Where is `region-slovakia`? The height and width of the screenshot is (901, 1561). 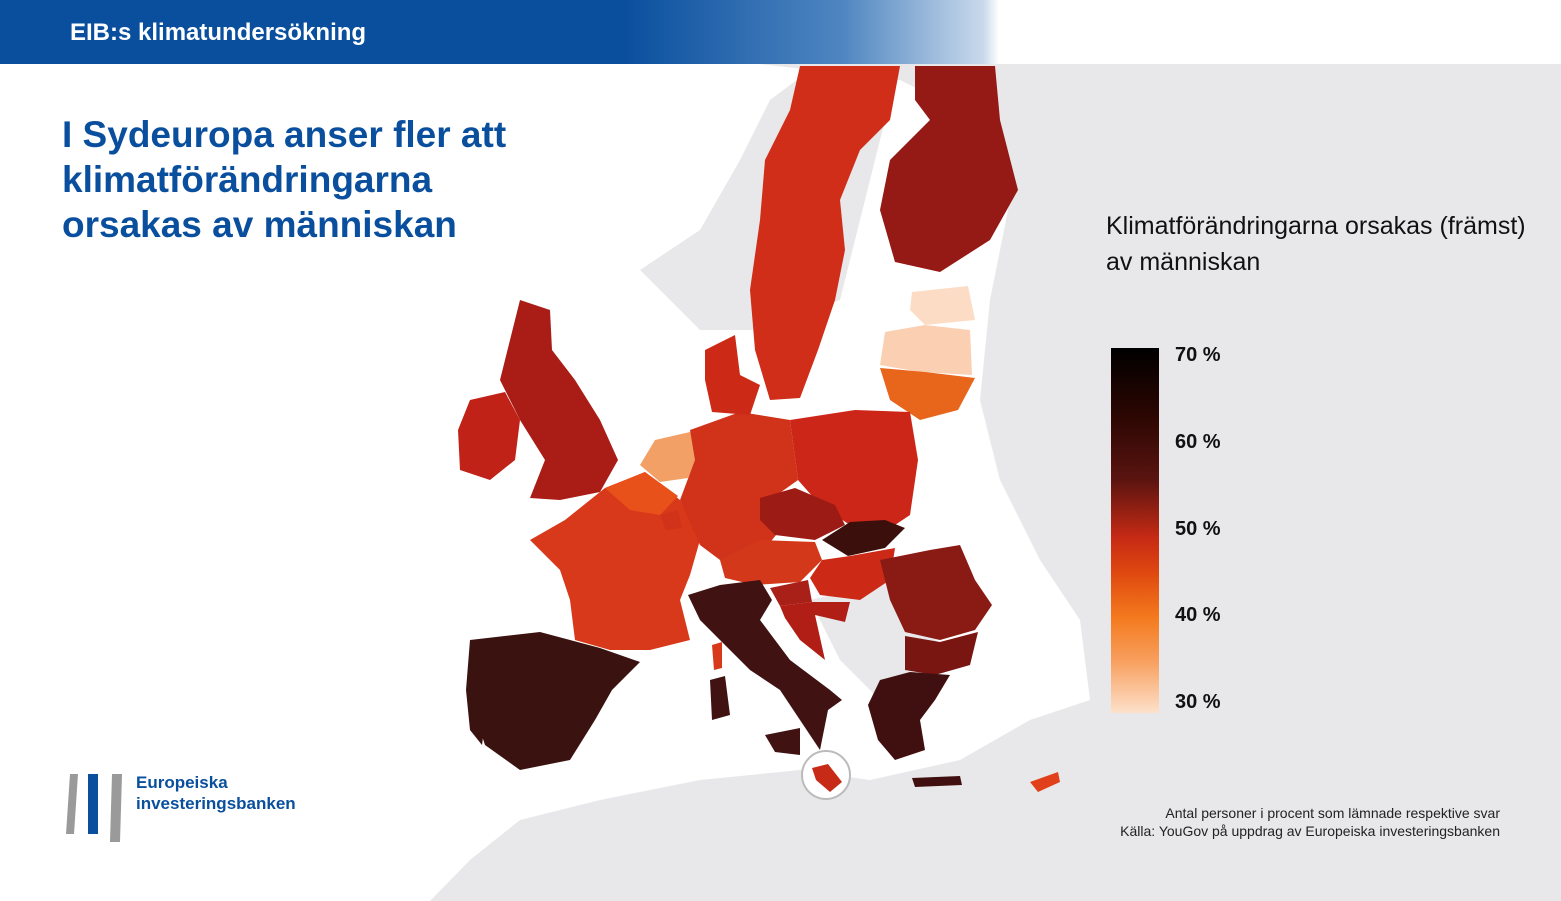
region-slovakia is located at coordinates (863, 538).